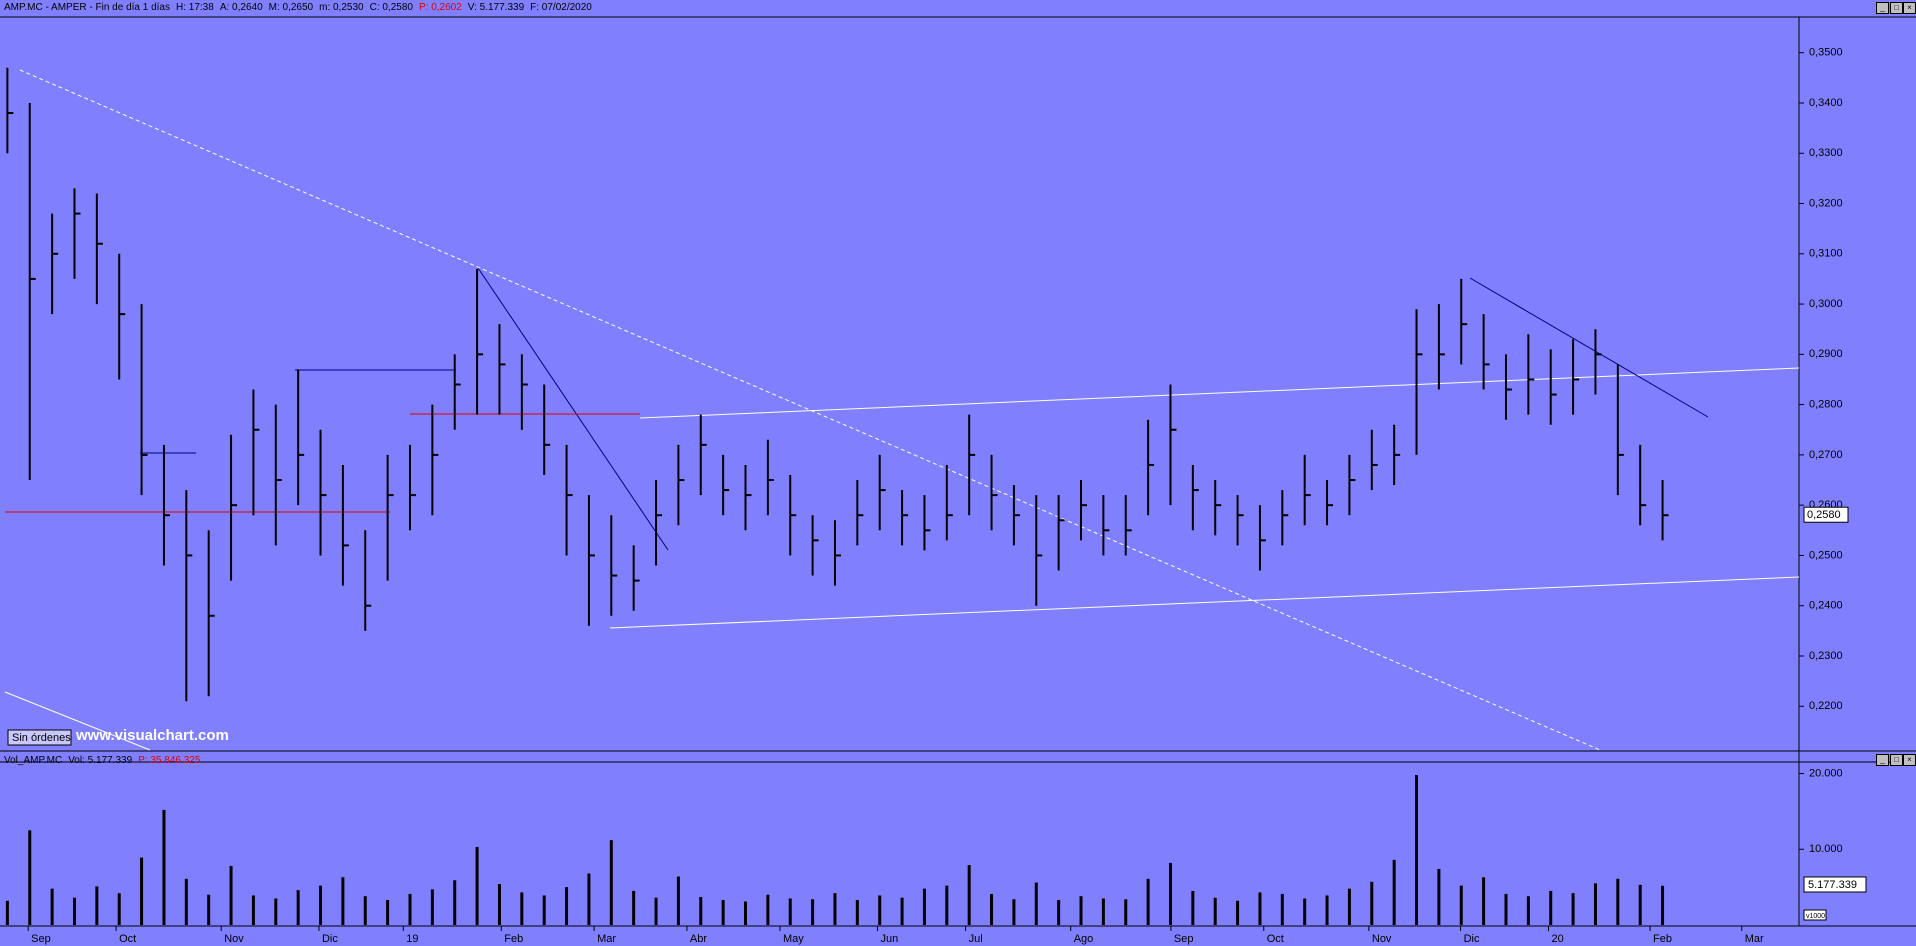 This screenshot has height=946, width=1916. What do you see at coordinates (1826, 304) in the screenshot?
I see `y-tick-label: 0,3000` at bounding box center [1826, 304].